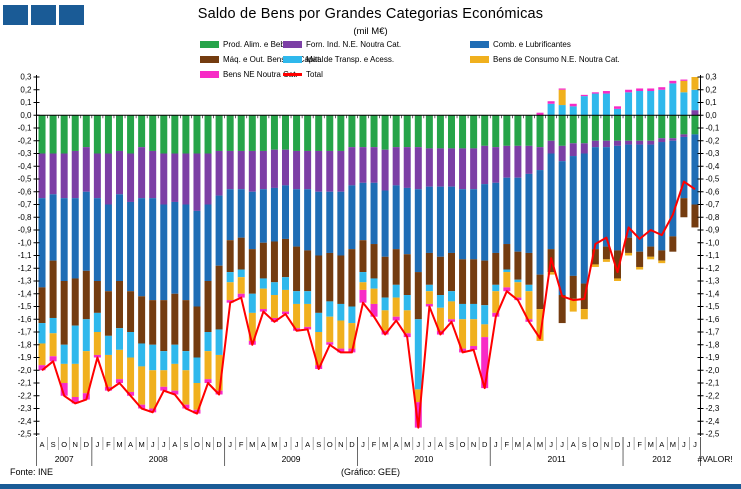 This screenshot has height=489, width=741. Describe the element at coordinates (25, 421) in the screenshot. I see `y-tick-label-left: -2,4` at that location.